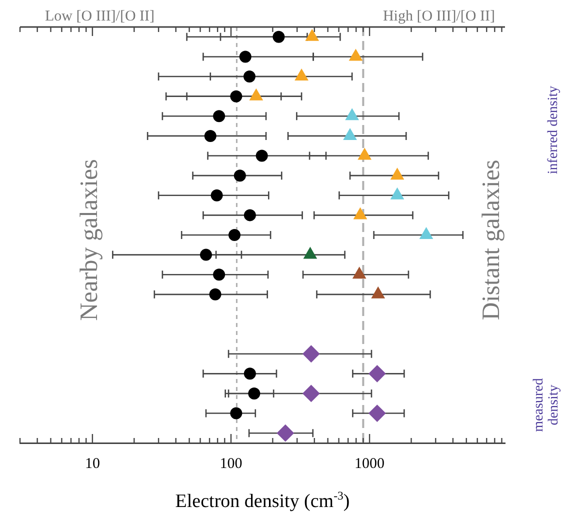 The image size is (576, 515). I want to click on text: measured density, so click(547, 405).